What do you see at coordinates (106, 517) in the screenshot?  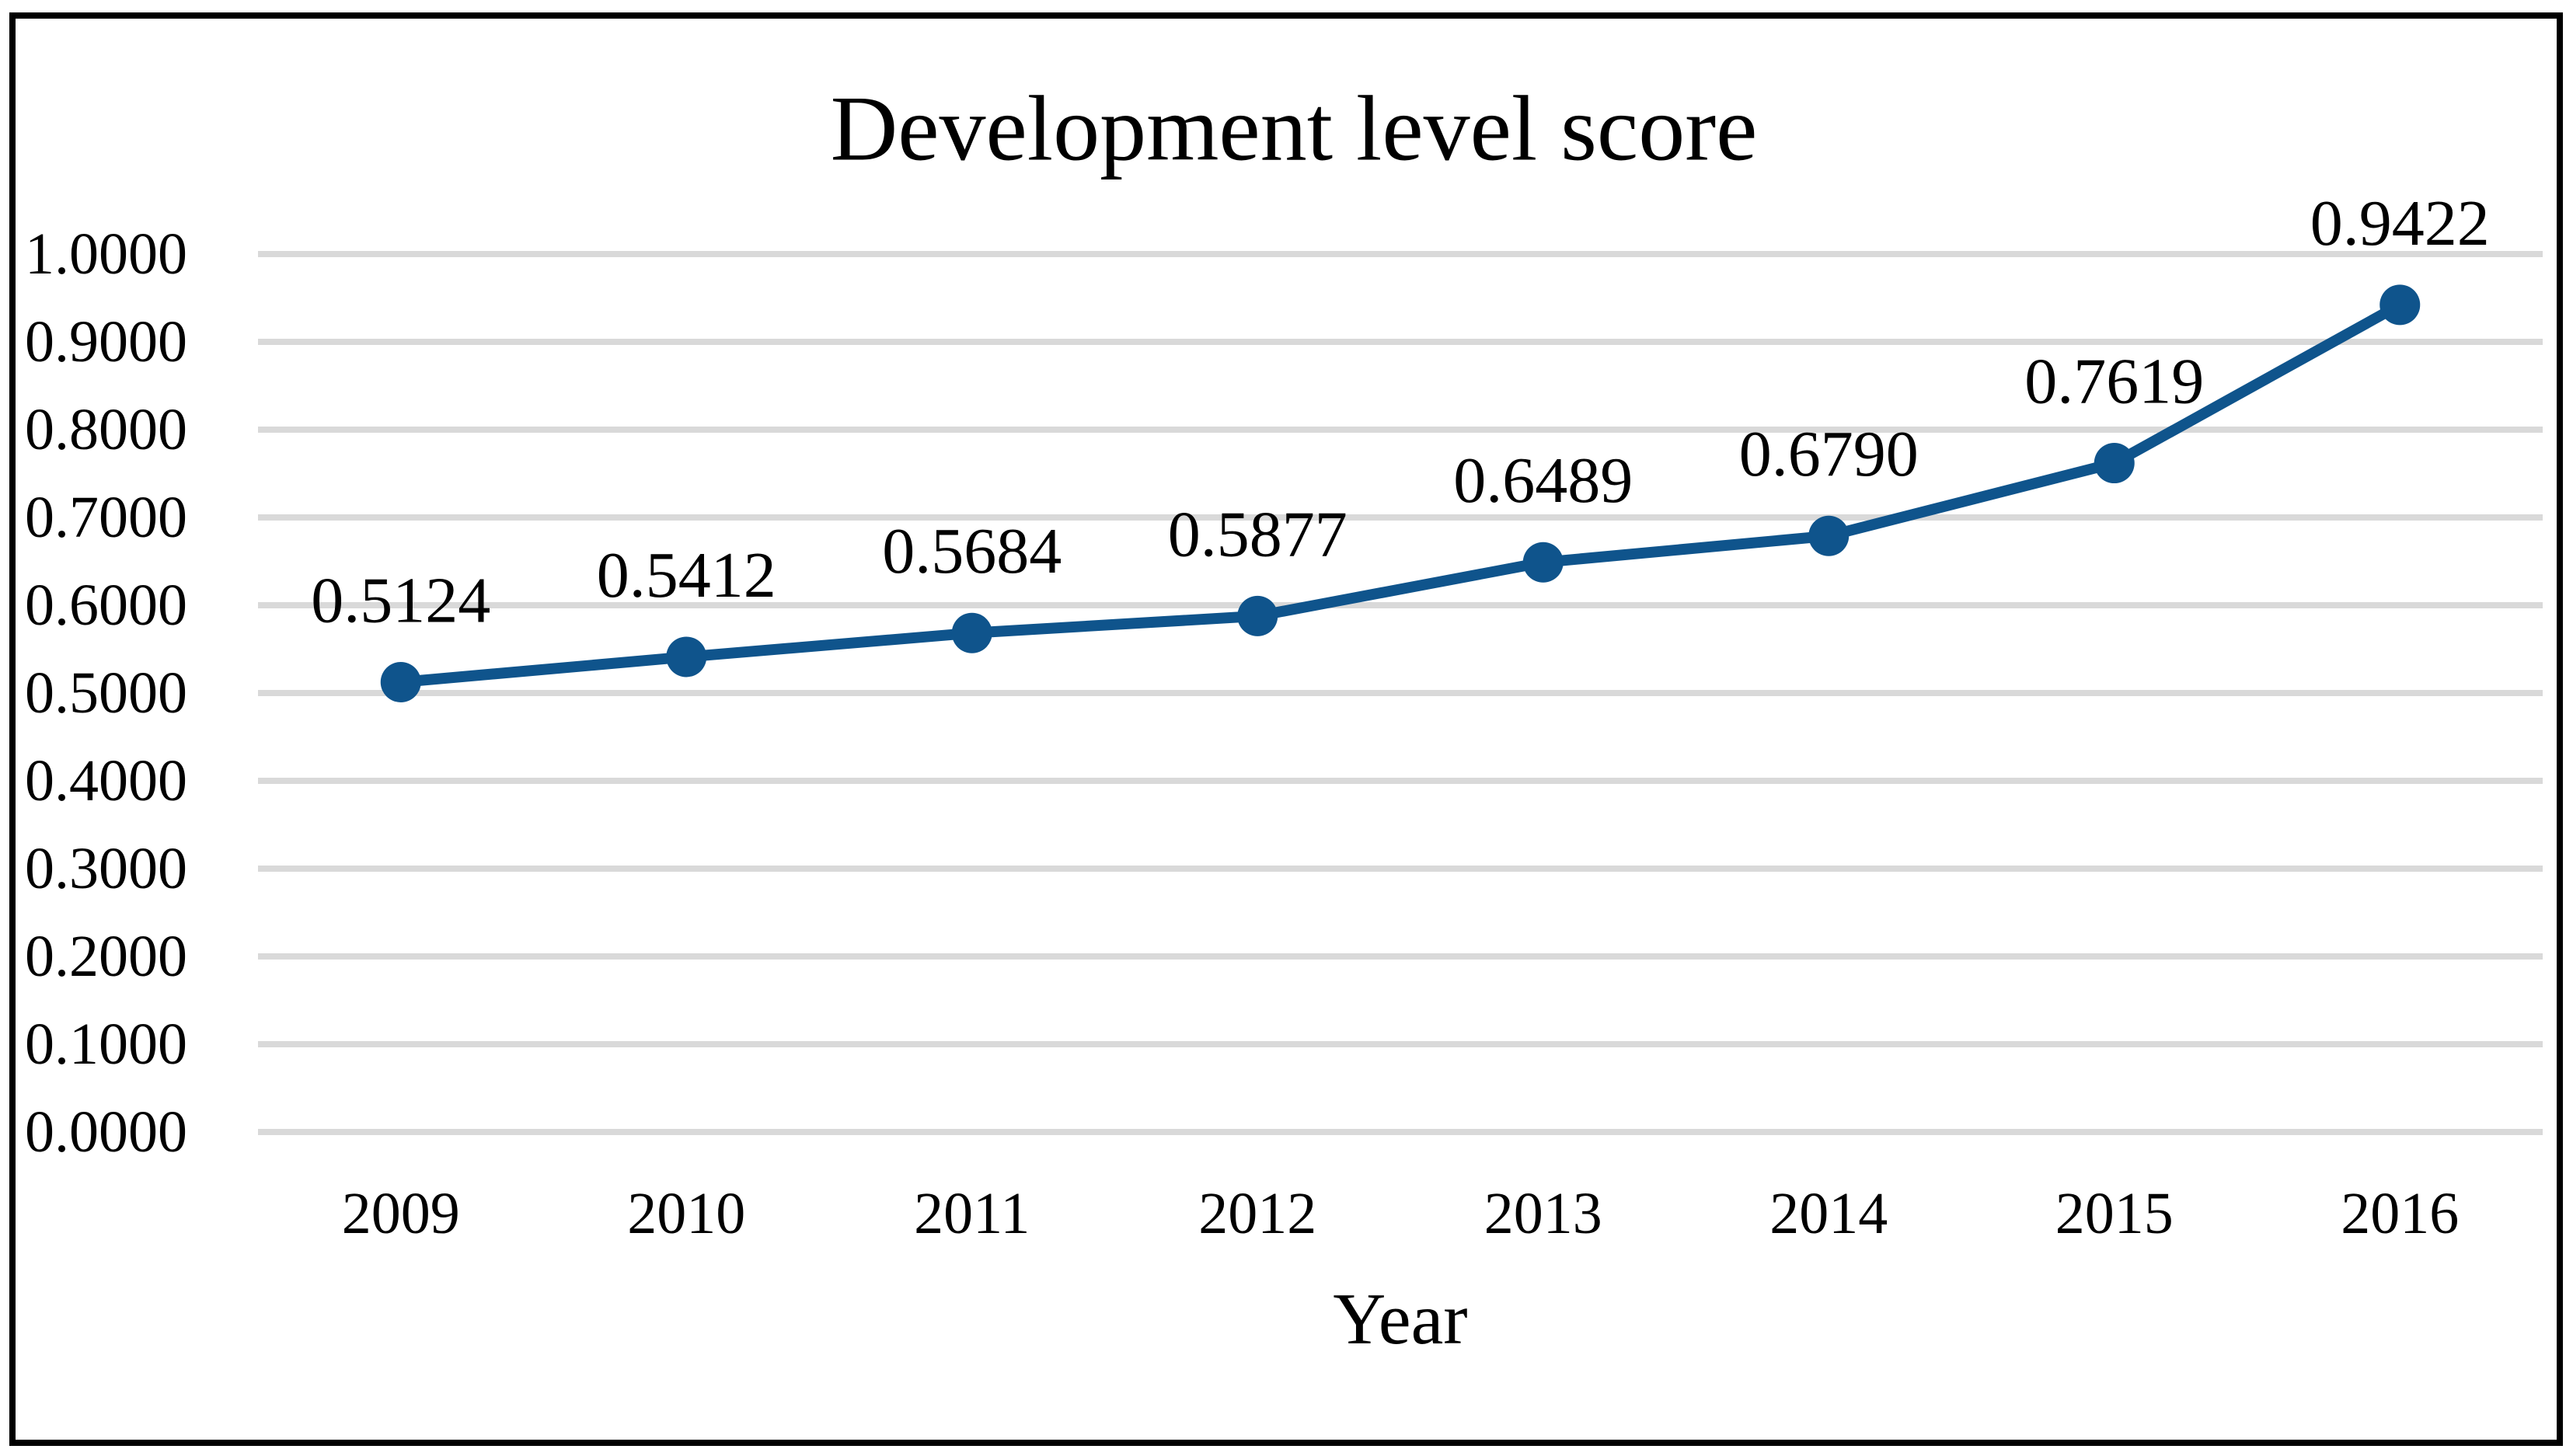 I see `y-tick-label: 0.7000` at bounding box center [106, 517].